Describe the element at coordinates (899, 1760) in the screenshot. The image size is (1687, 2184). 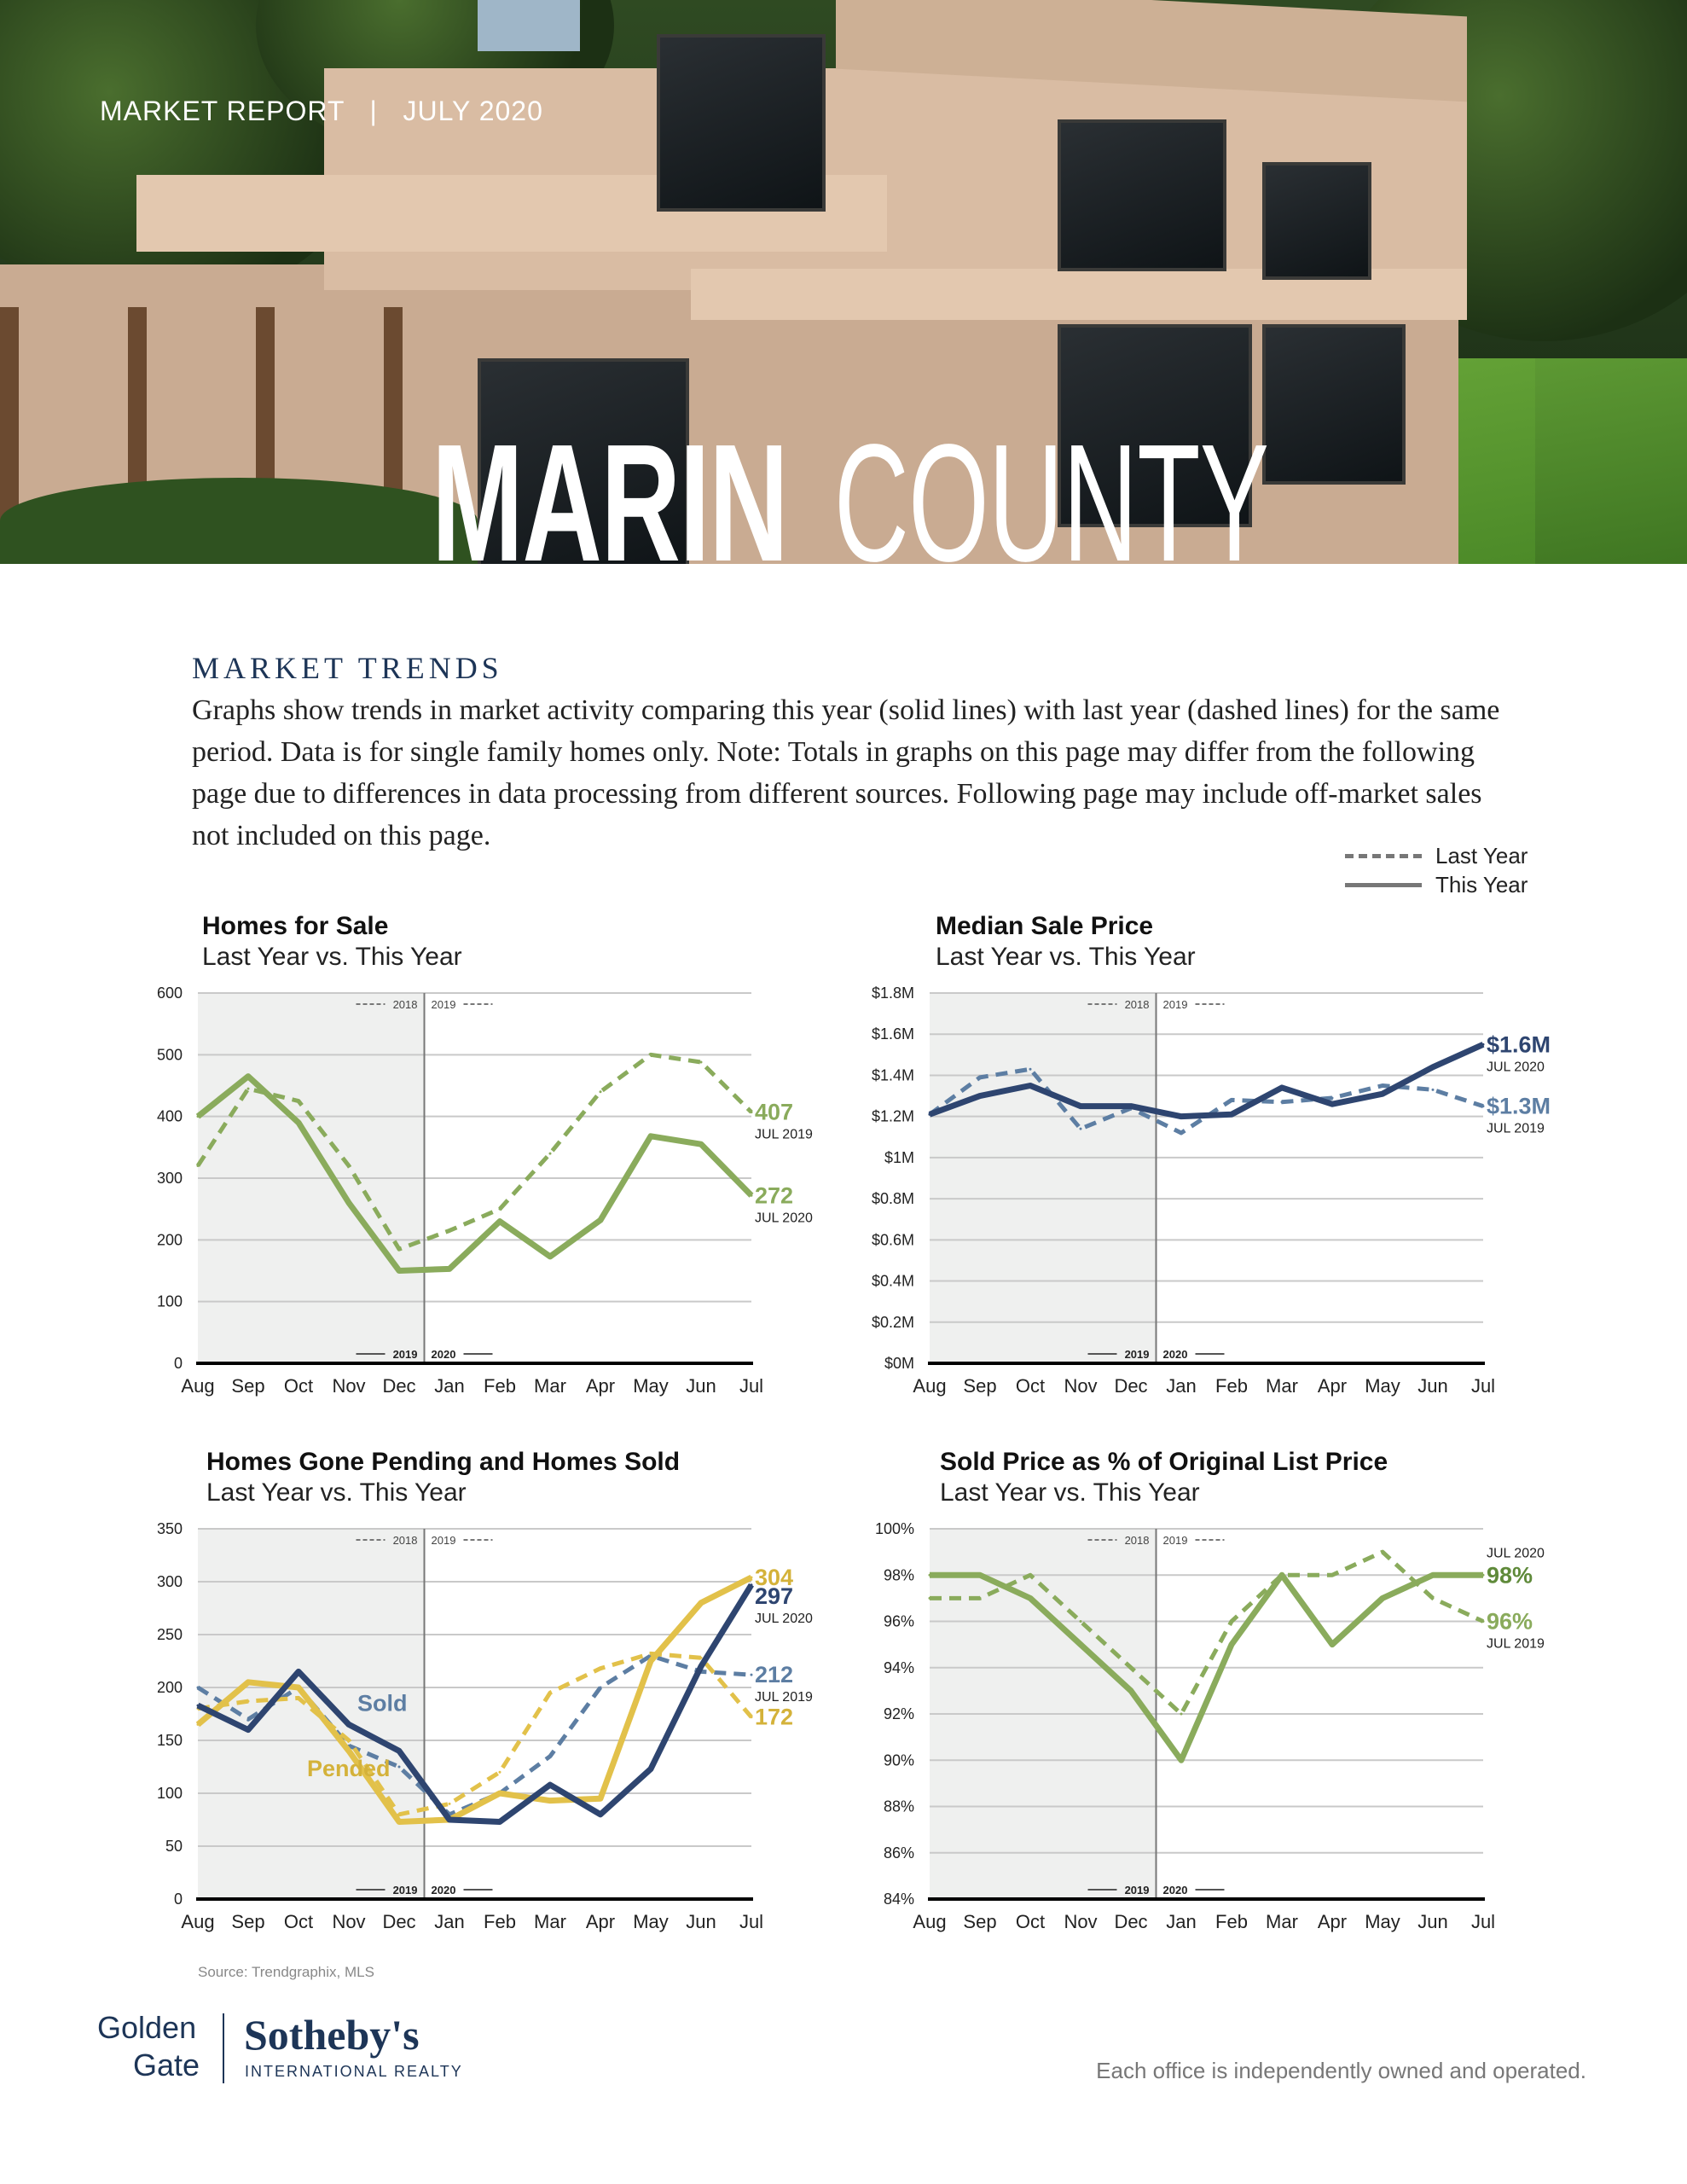
I see `y-tick-label: 90%` at that location.